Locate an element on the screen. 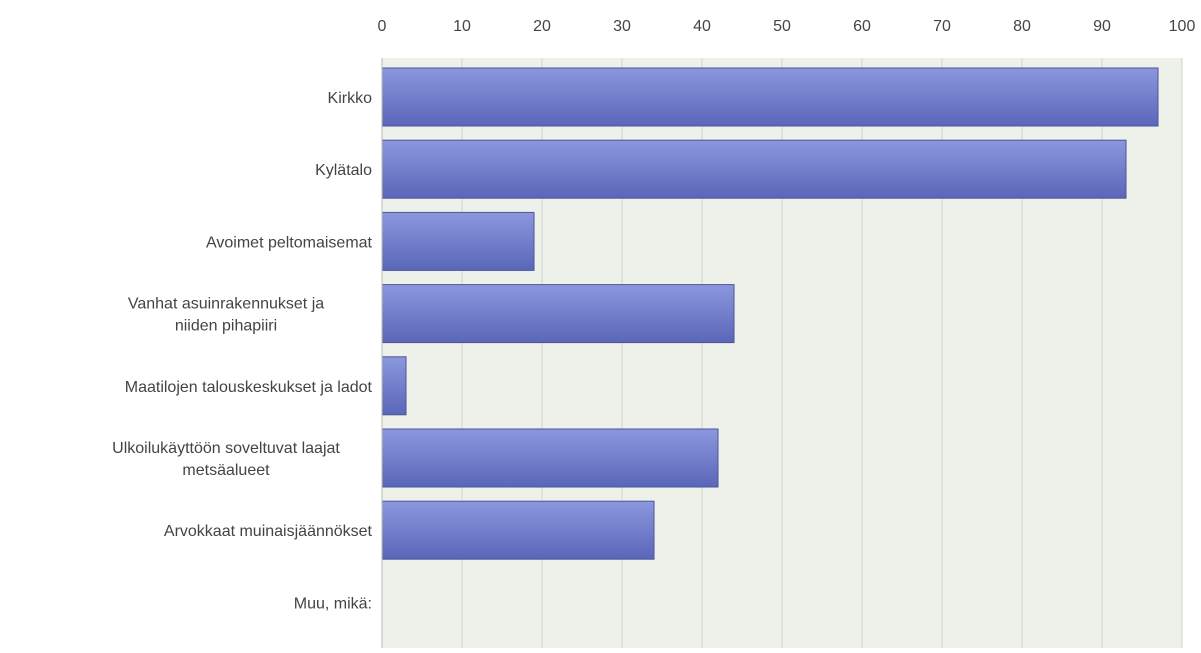  x-tick-label: 30 is located at coordinates (622, 26).